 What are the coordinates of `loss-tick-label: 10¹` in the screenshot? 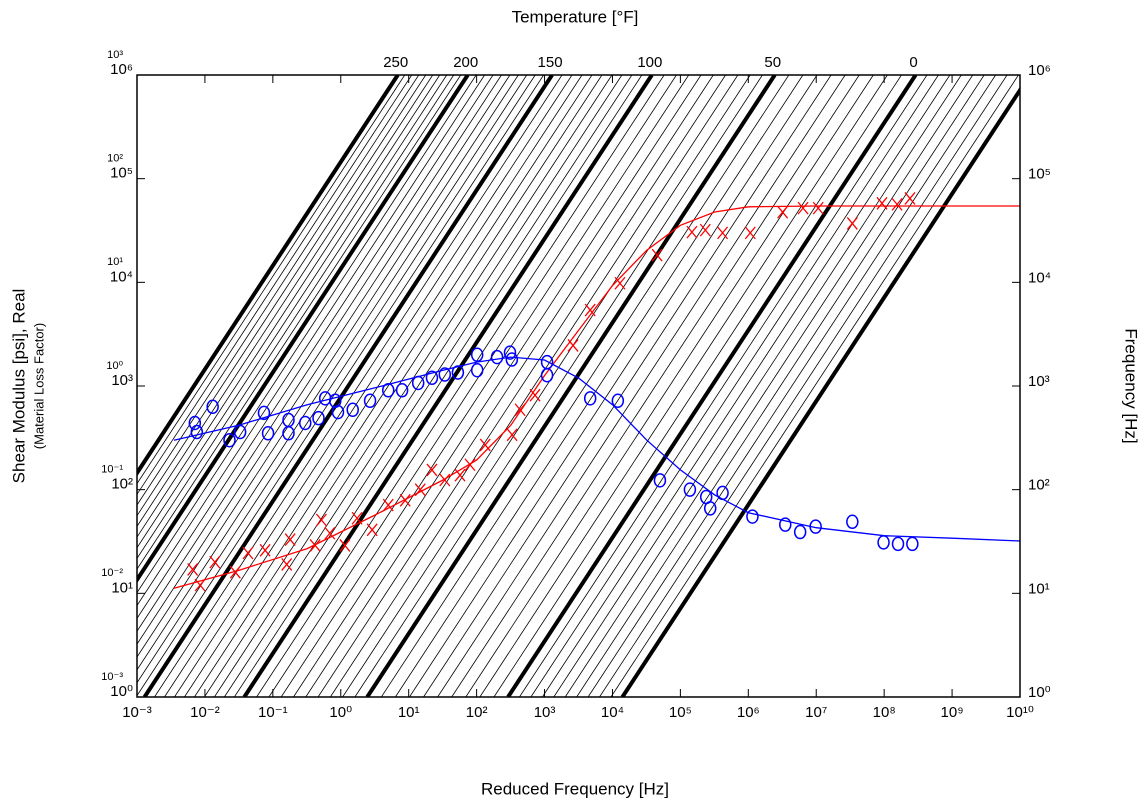 It's located at (115, 262).